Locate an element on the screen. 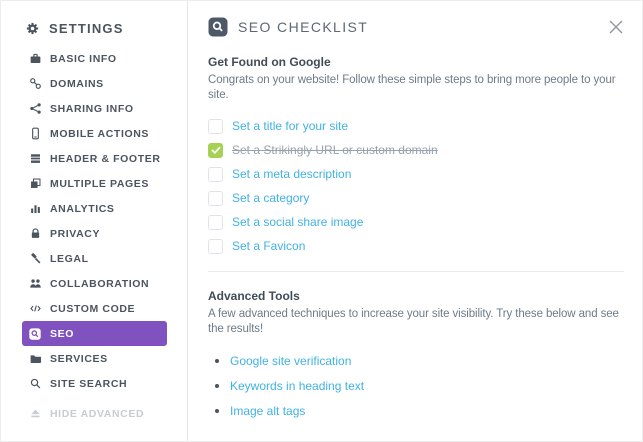 This screenshot has height=442, width=643. eject-icon is located at coordinates (35, 414).